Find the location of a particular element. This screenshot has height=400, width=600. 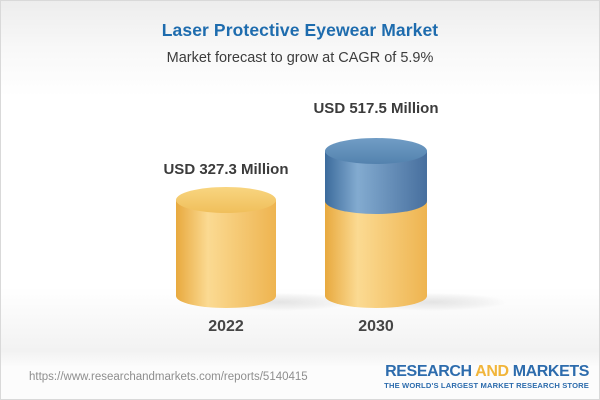

page-title: Laser Protective Eyewear Market is located at coordinates (300, 30).